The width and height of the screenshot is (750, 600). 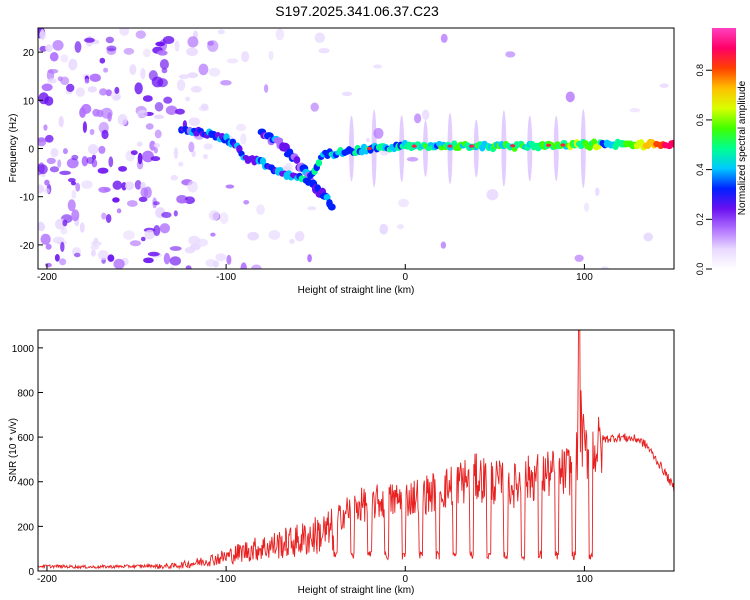 What do you see at coordinates (584, 579) in the screenshot?
I see `x-tick-label: 100` at bounding box center [584, 579].